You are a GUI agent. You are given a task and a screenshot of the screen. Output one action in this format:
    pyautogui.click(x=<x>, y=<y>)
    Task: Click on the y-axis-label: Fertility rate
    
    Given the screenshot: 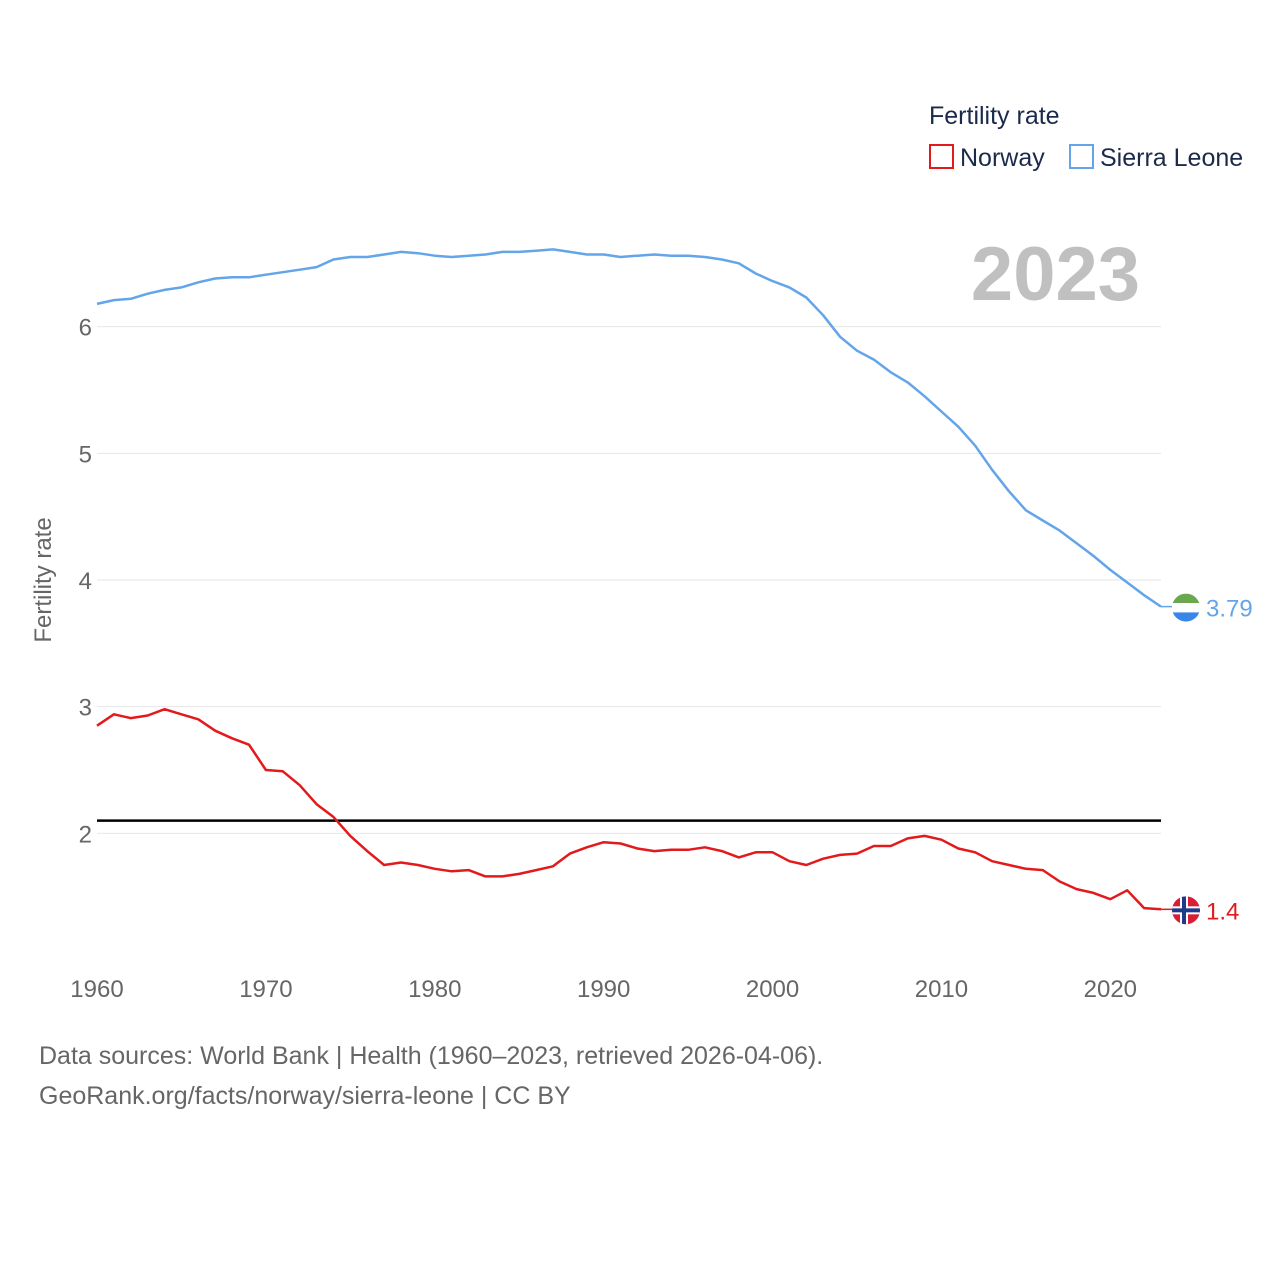 What is the action you would take?
    pyautogui.click(x=43, y=579)
    